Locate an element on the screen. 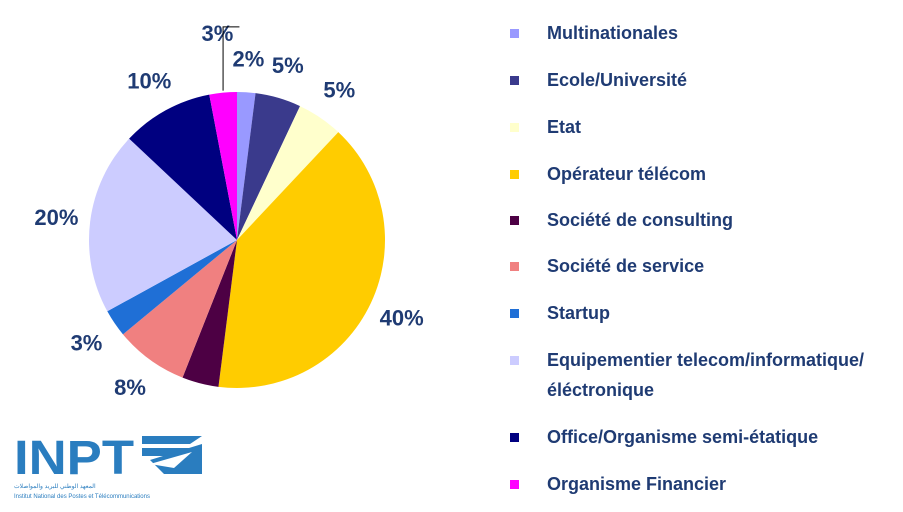 This screenshot has width=903, height=512. data-label-9: 10% is located at coordinates (149, 81).